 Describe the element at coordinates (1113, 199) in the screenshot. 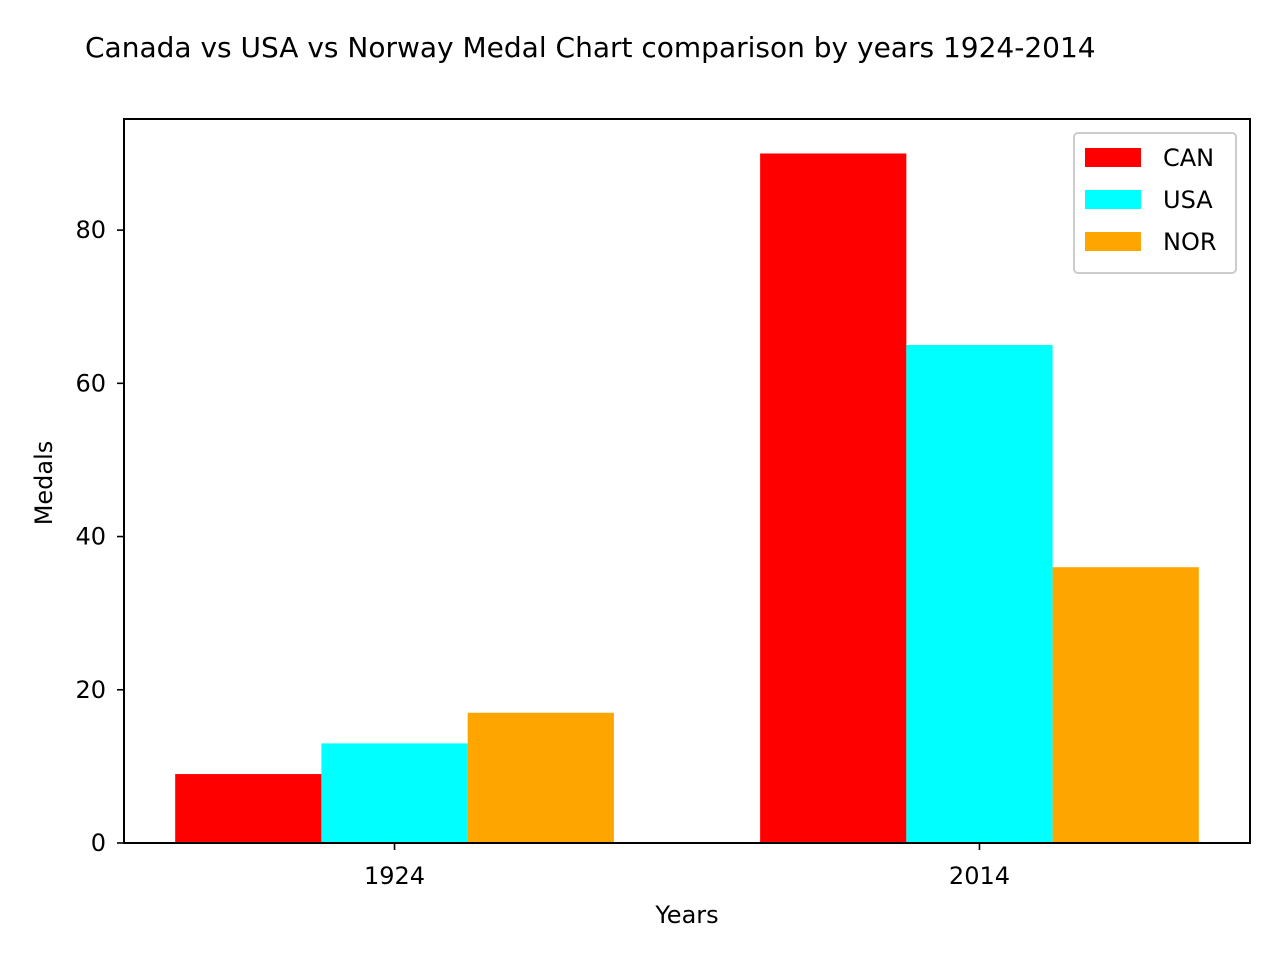

I see `legend-swatch-usa` at that location.